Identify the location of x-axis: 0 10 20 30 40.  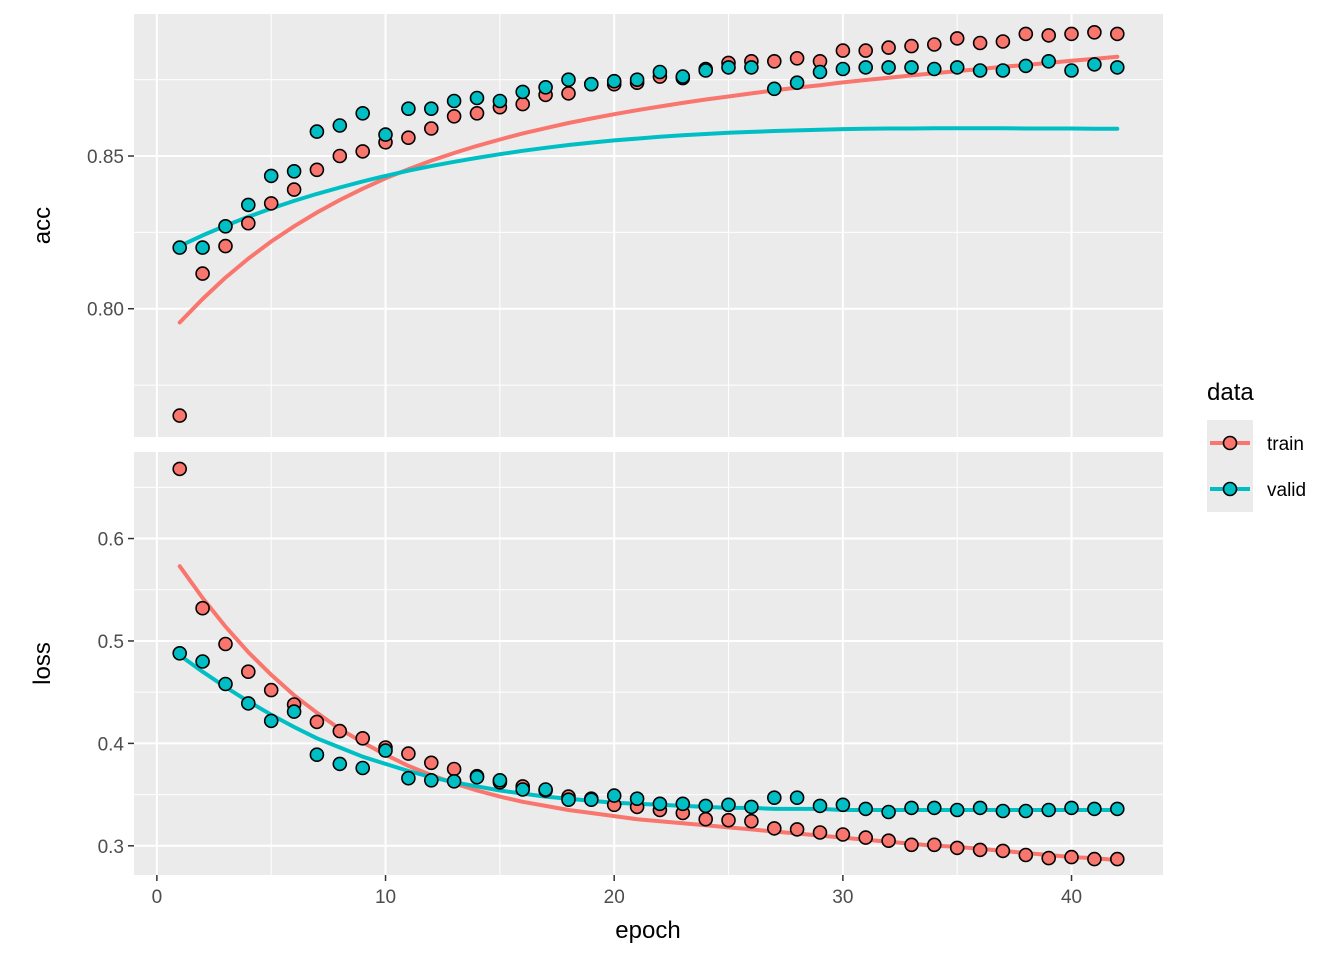
(617, 891).